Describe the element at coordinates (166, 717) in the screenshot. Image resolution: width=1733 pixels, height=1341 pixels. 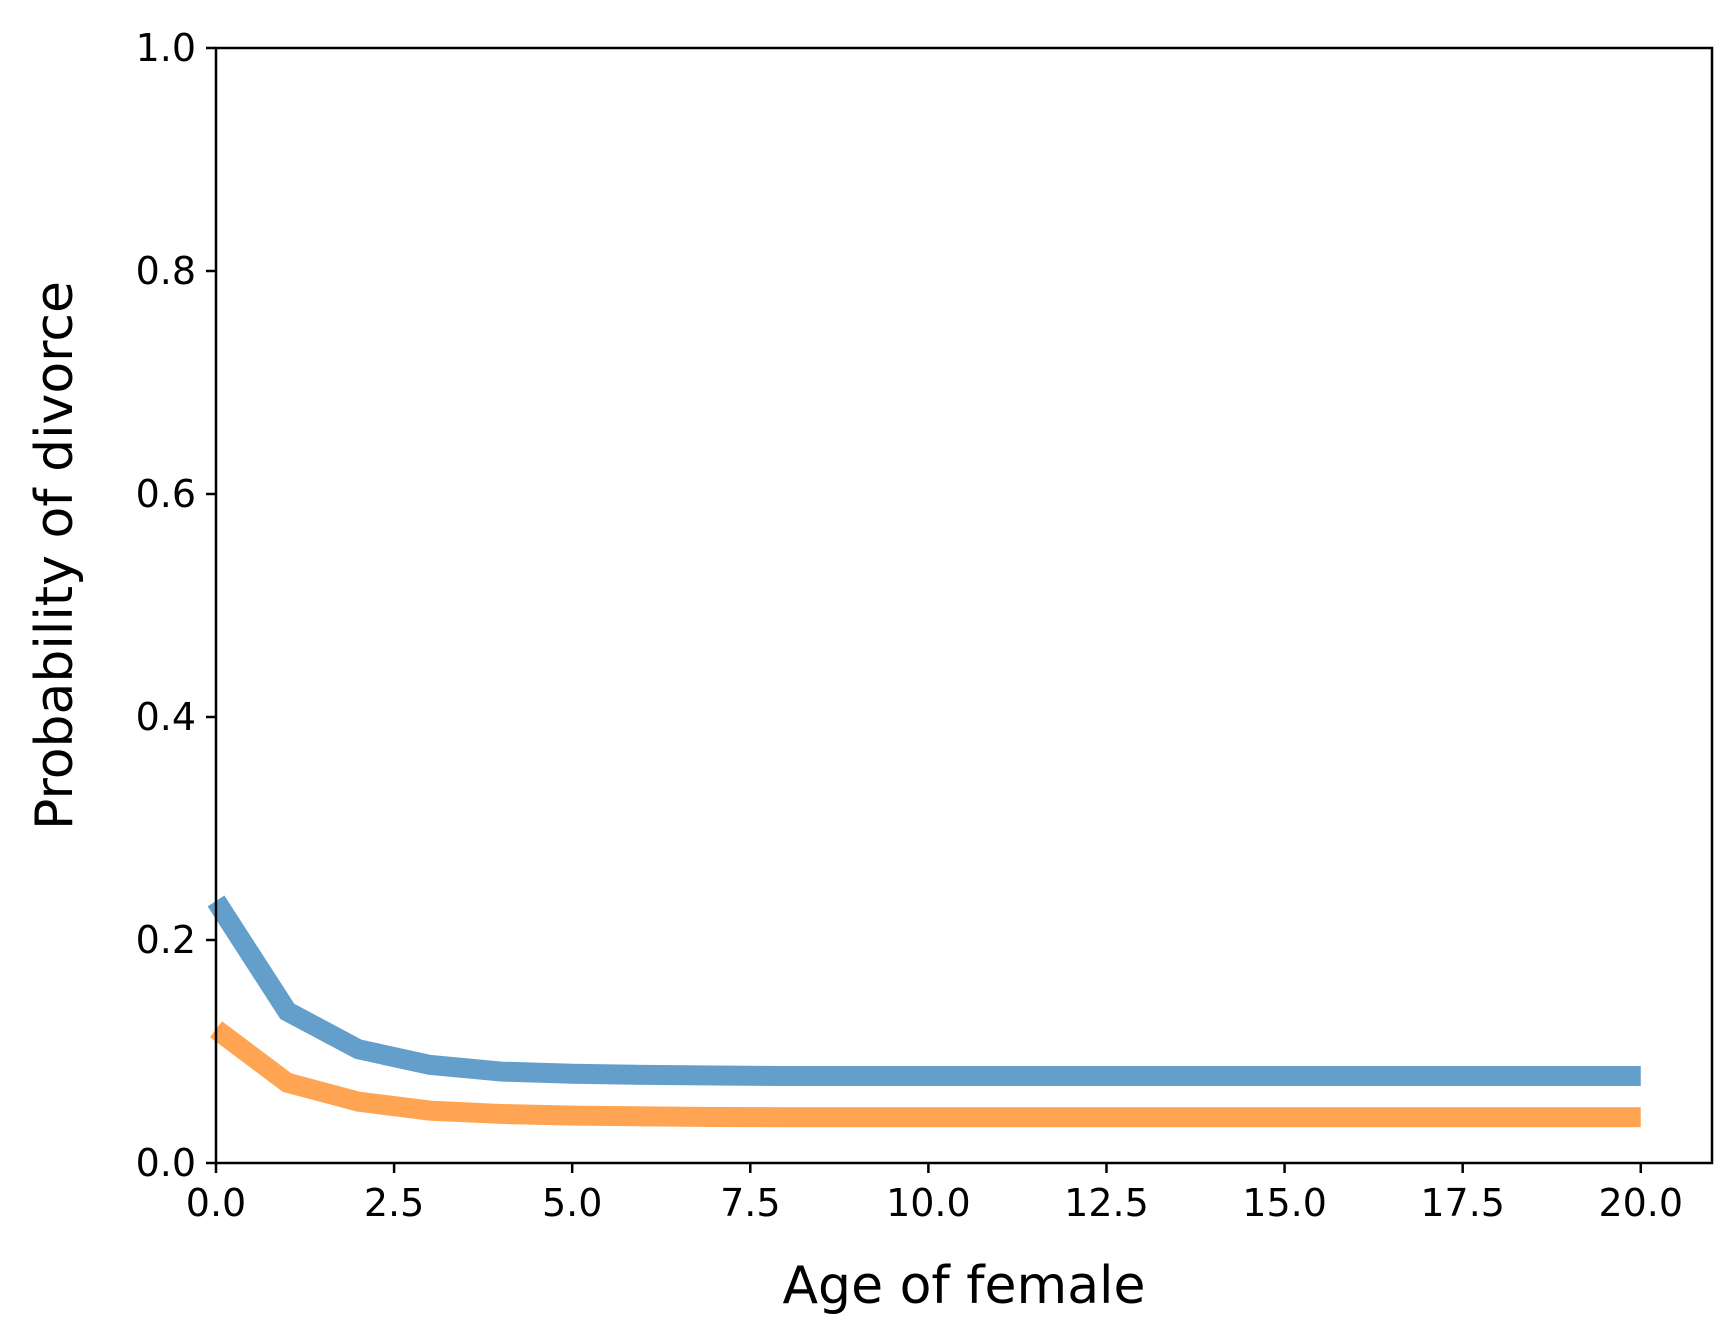
I see `y-tick-label: 0.4` at that location.